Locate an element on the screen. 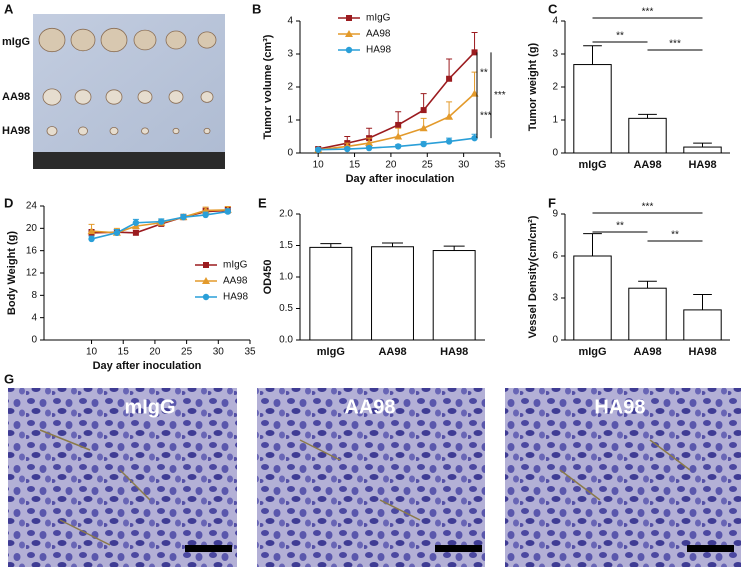 The width and height of the screenshot is (748, 567). x-tick-label: AA98 is located at coordinates (647, 165).